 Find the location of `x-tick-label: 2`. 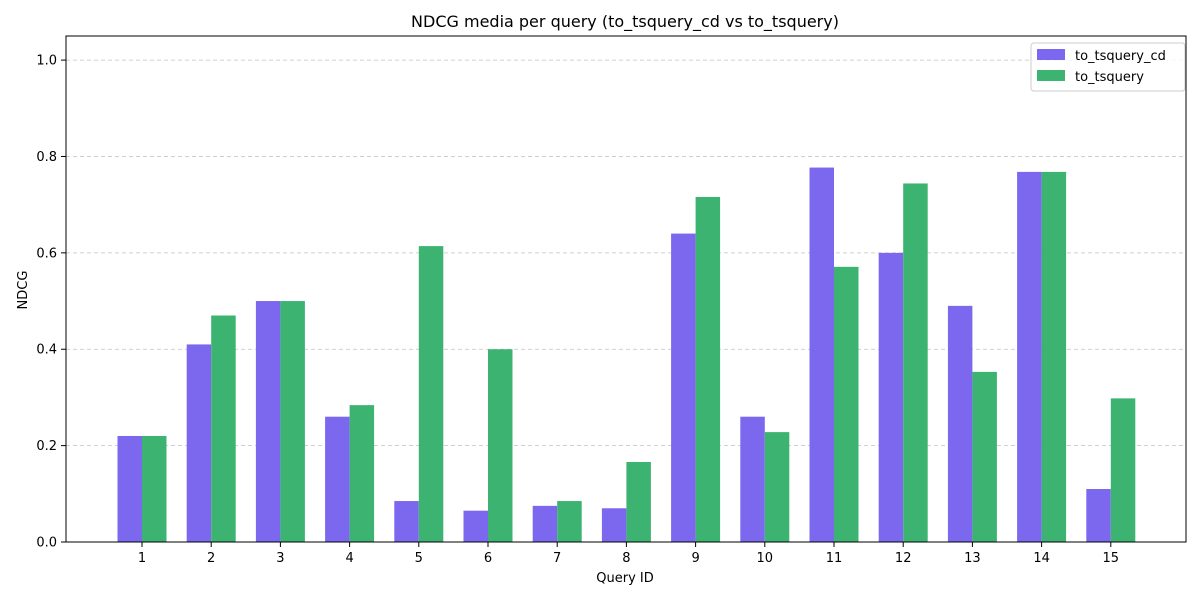

x-tick-label: 2 is located at coordinates (211, 558).